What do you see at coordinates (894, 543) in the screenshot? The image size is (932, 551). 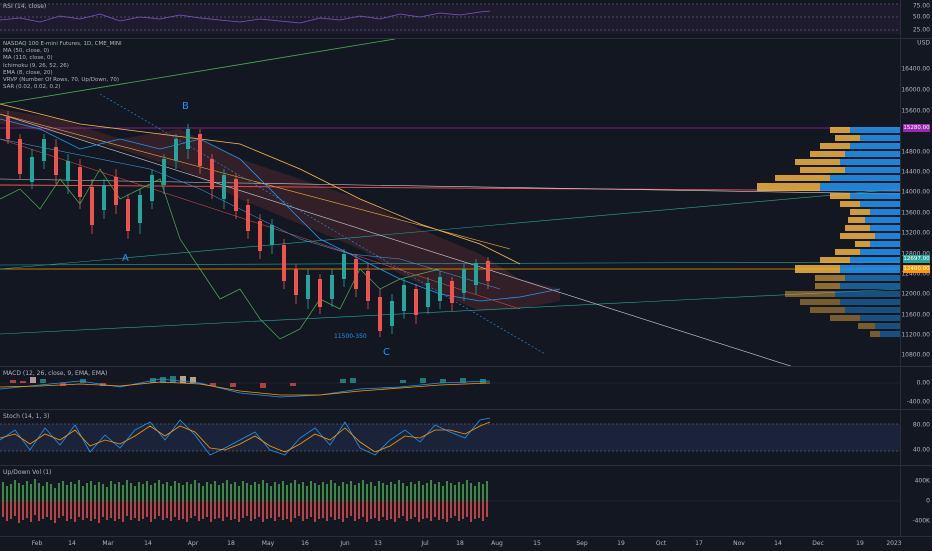 I see `time-label: 2023` at bounding box center [894, 543].